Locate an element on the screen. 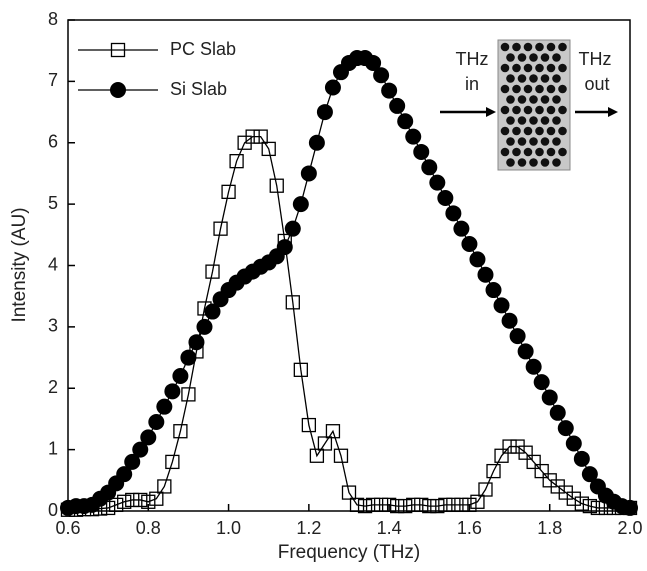  x-tick-label: 1.6 is located at coordinates (469, 528).